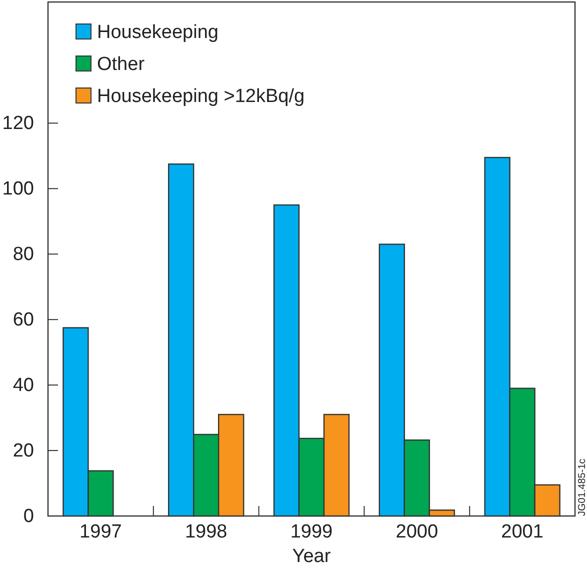 The width and height of the screenshot is (587, 568). What do you see at coordinates (101, 531) in the screenshot?
I see `x-tick-label: 1997` at bounding box center [101, 531].